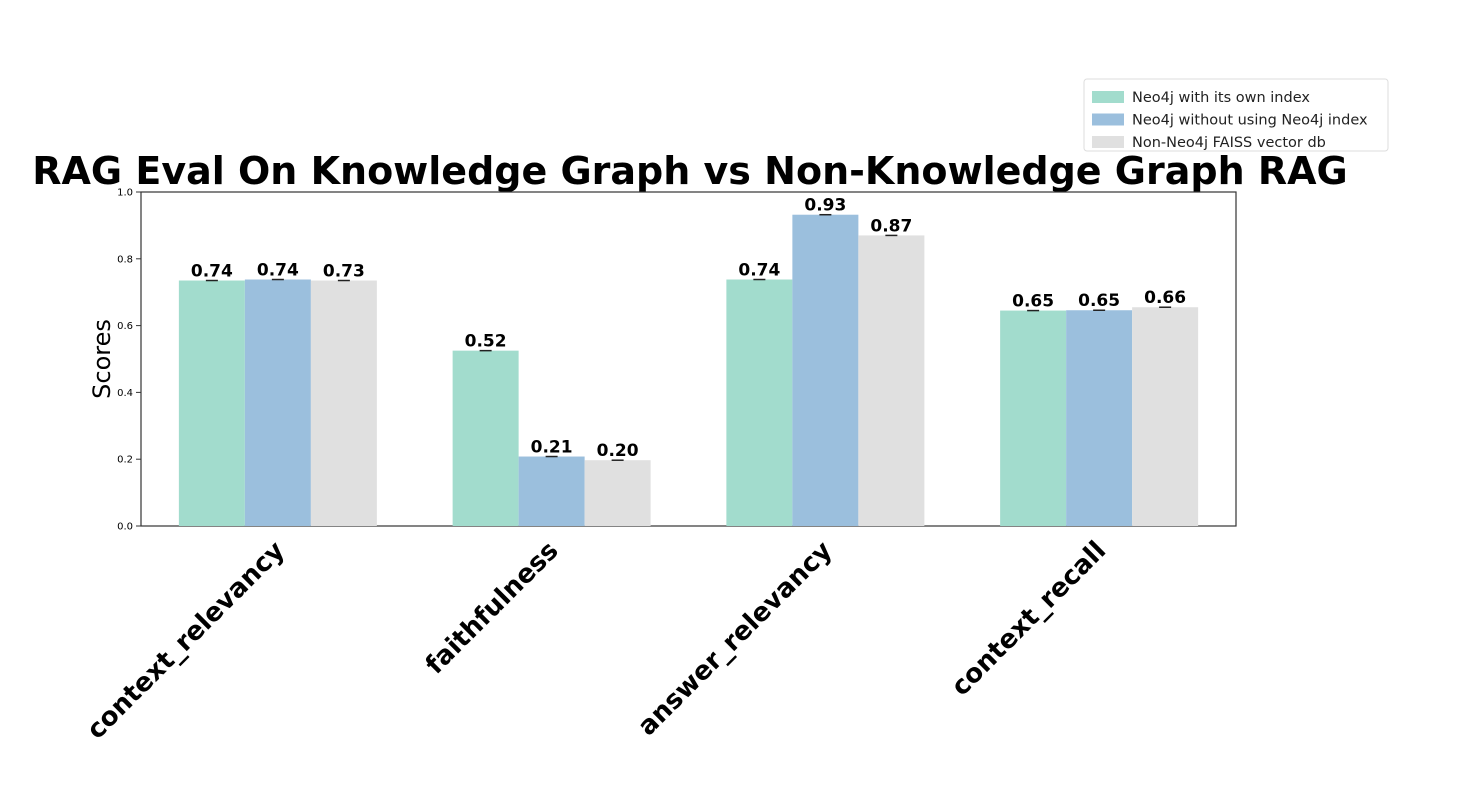 Image resolution: width=1480 pixels, height=792 pixels. What do you see at coordinates (344, 272) in the screenshot?
I see `data-label: 0.73` at bounding box center [344, 272].